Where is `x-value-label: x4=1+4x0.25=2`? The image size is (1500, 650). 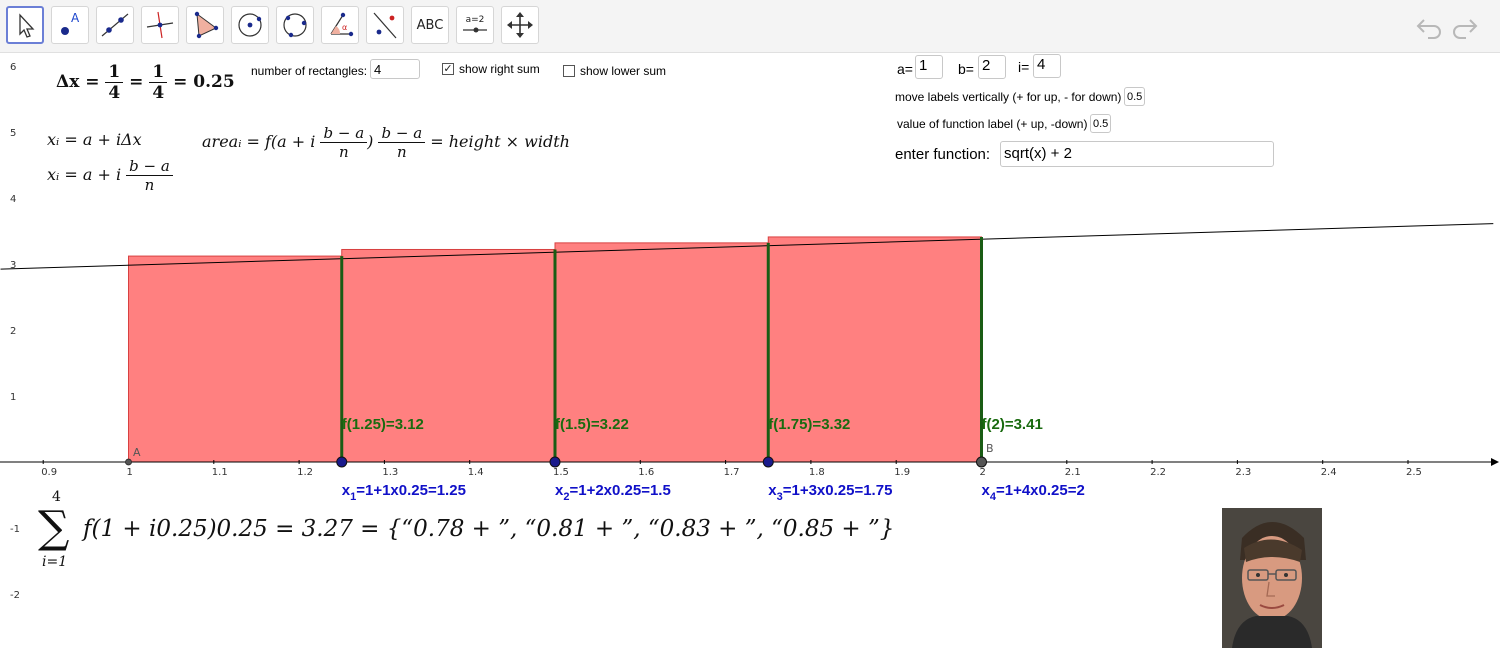 x-value-label: x4=1+4x0.25=2 is located at coordinates (1033, 492).